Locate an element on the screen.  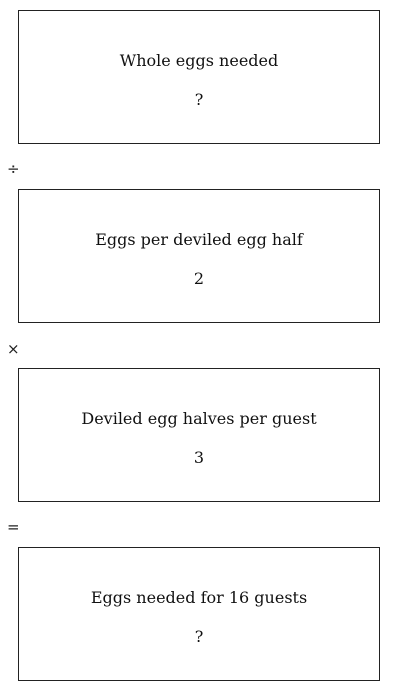
box-value: 2 is located at coordinates (199, 278).